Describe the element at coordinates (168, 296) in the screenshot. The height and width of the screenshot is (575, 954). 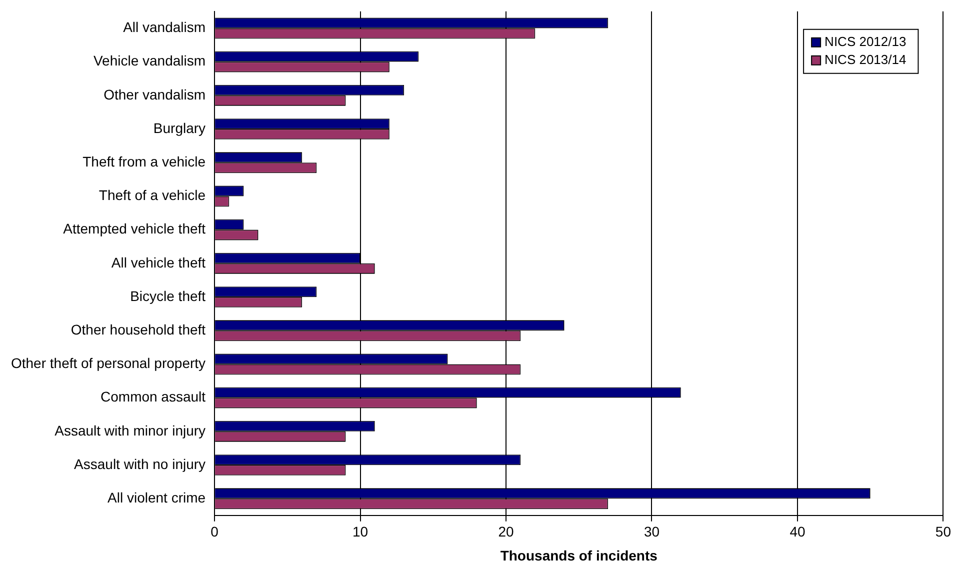
I see `y-tick-label: Bicycle theft` at that location.